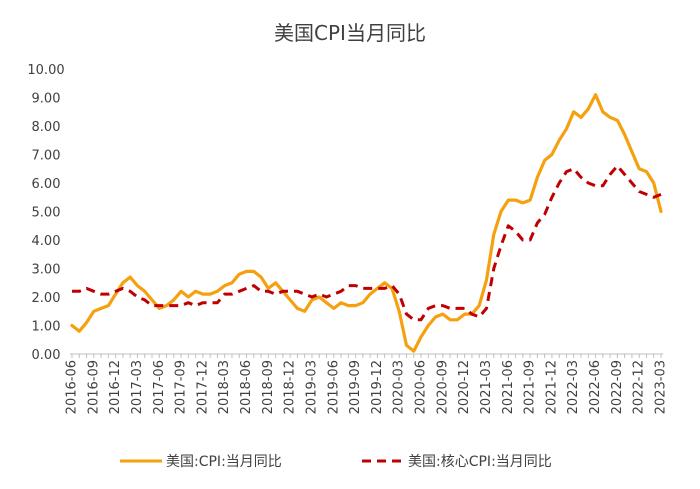 The width and height of the screenshot is (700, 489). Describe the element at coordinates (268, 387) in the screenshot. I see `x-tick-label: 2018-09` at that location.